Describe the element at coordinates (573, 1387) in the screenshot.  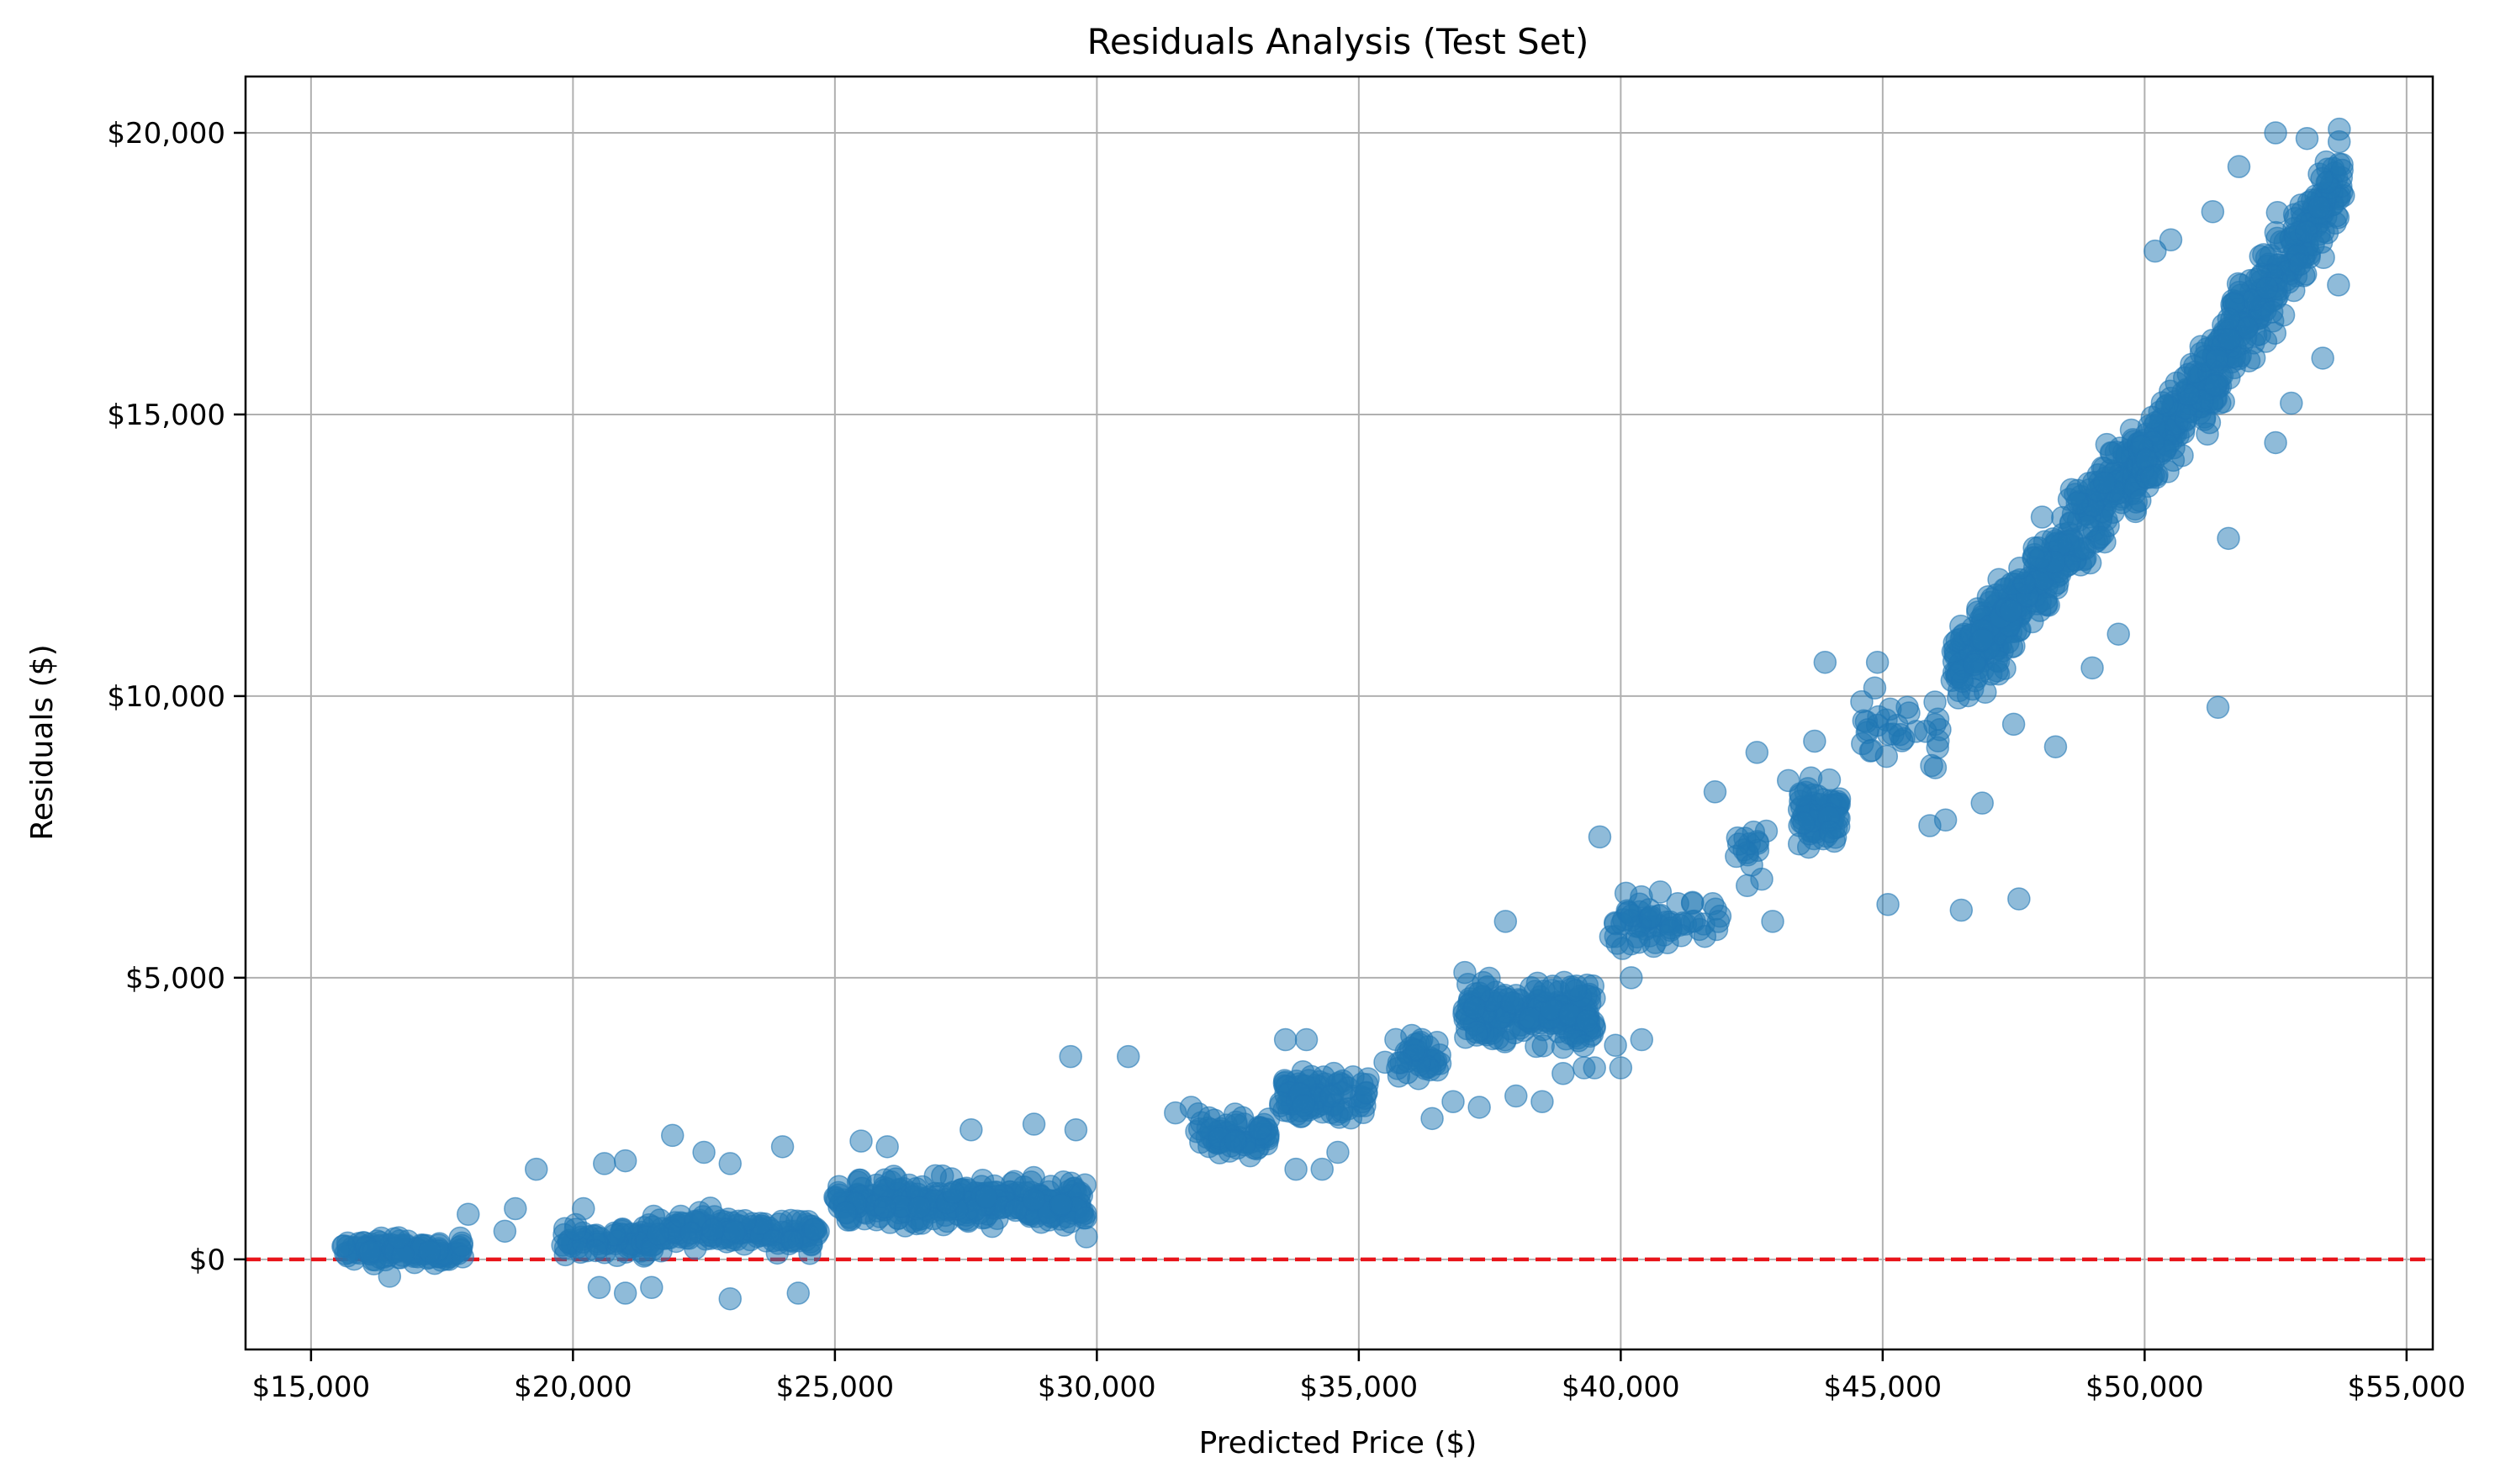
I see `x-tick-label: $20,000` at that location.